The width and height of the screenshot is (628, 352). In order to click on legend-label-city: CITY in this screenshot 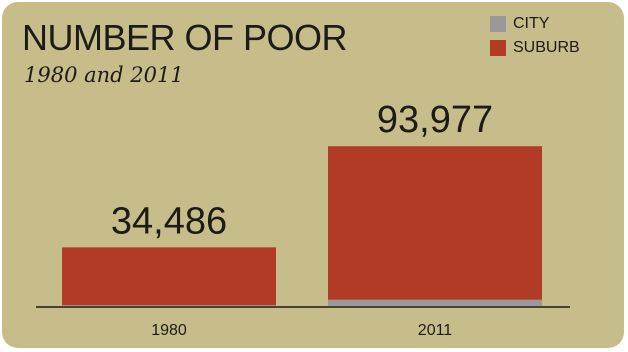, I will do `click(531, 23)`.